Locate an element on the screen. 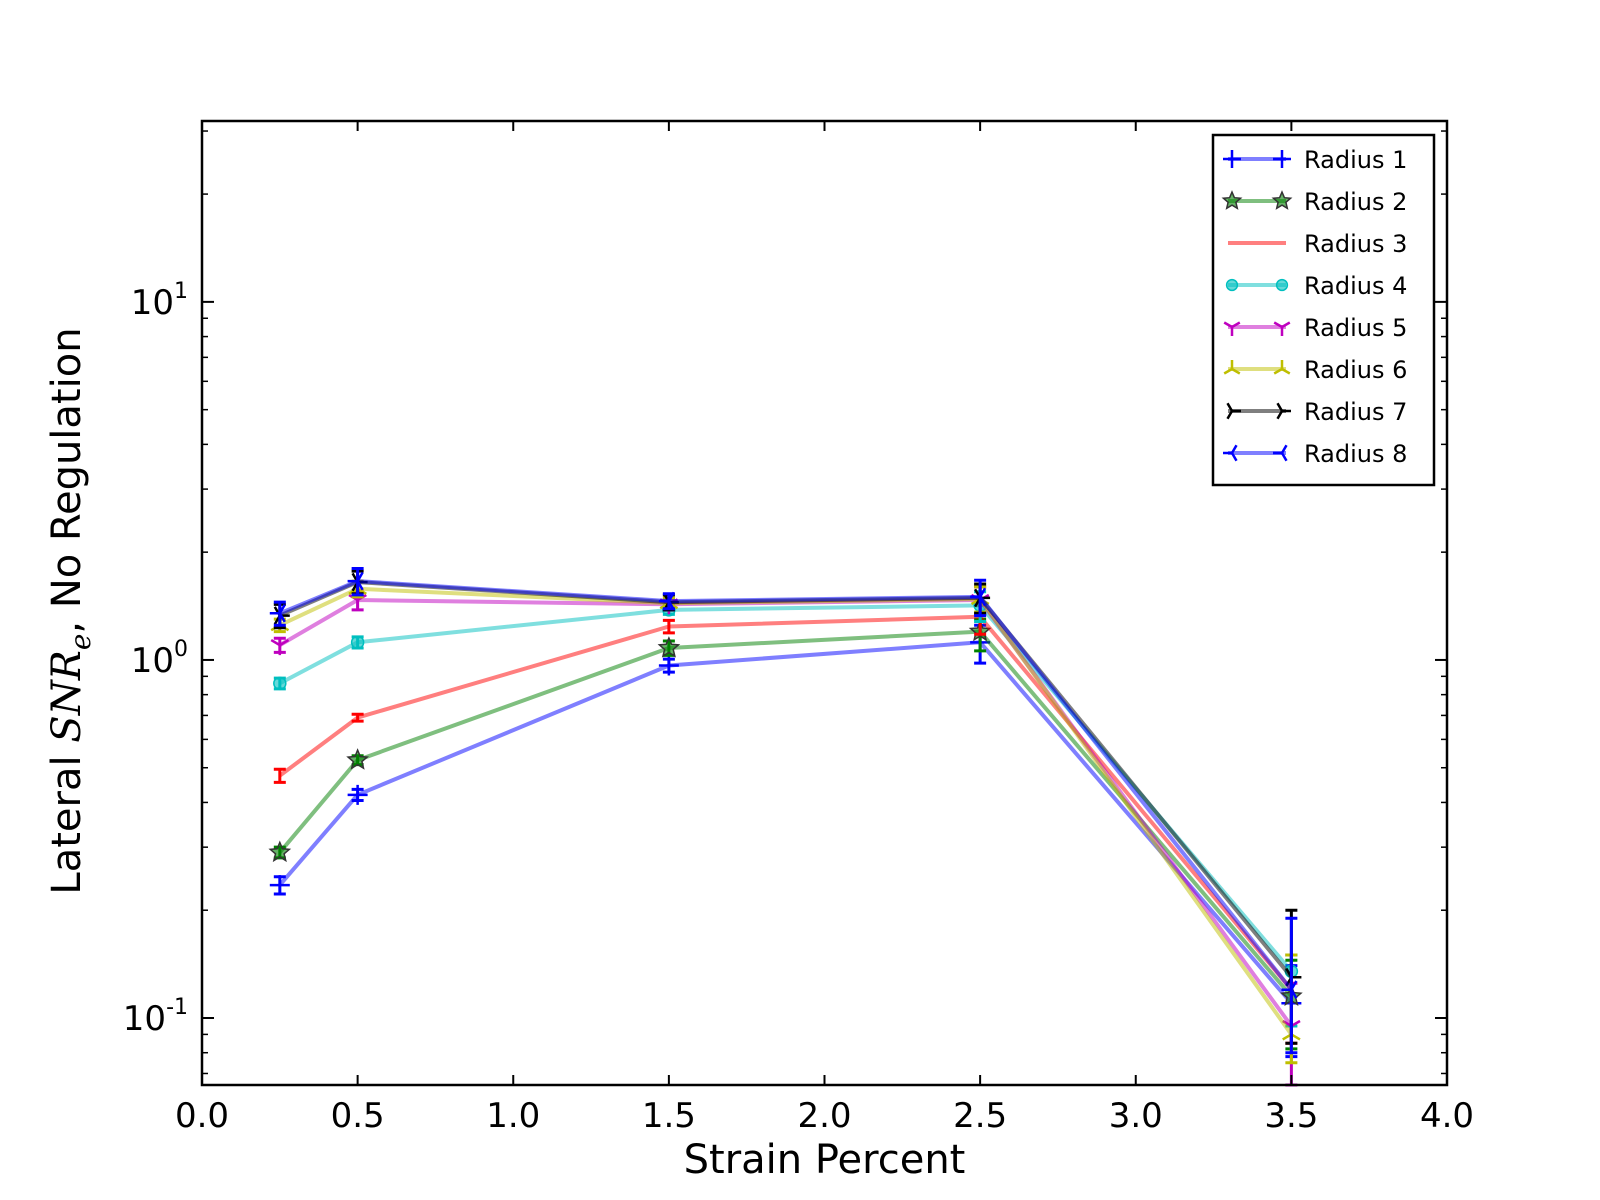 Image resolution: width=1600 pixels, height=1200 pixels. legend-box is located at coordinates (1323, 310).